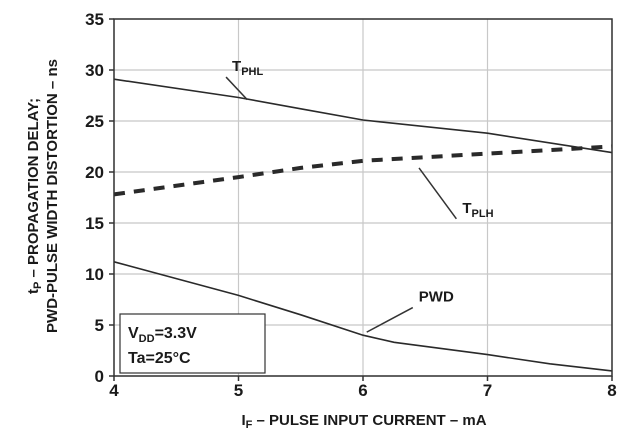 The height and width of the screenshot is (432, 622). What do you see at coordinates (114, 390) in the screenshot?
I see `x-tick-label: 4` at bounding box center [114, 390].